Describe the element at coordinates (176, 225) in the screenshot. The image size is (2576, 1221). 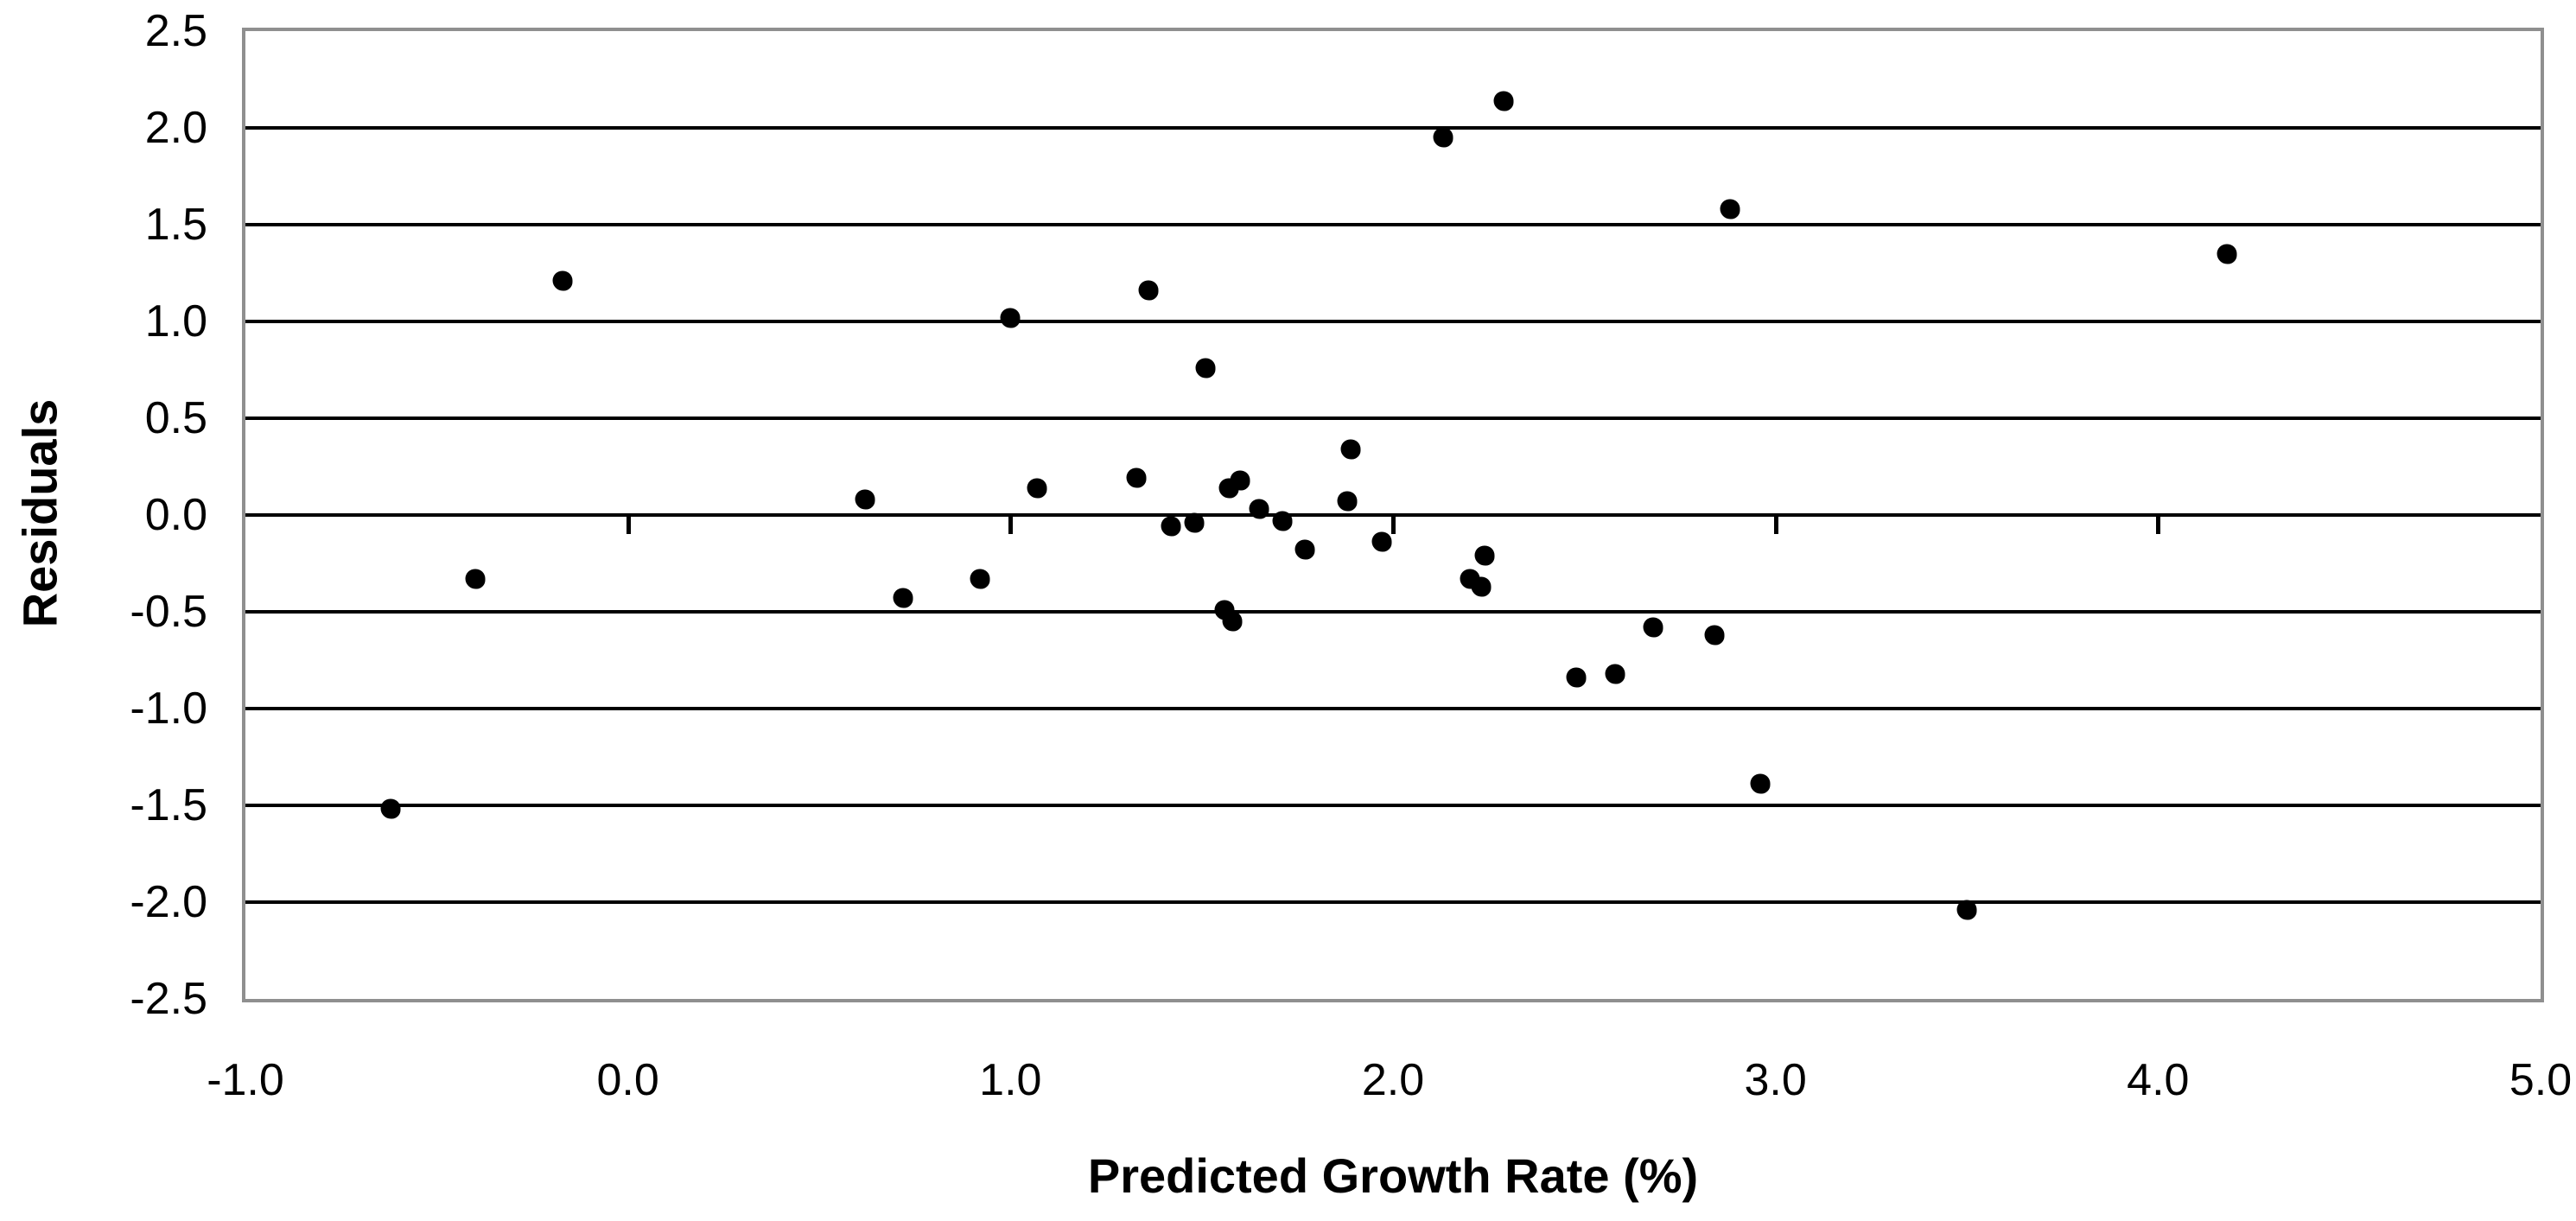
I see `y-tick-label: 1.5` at that location.